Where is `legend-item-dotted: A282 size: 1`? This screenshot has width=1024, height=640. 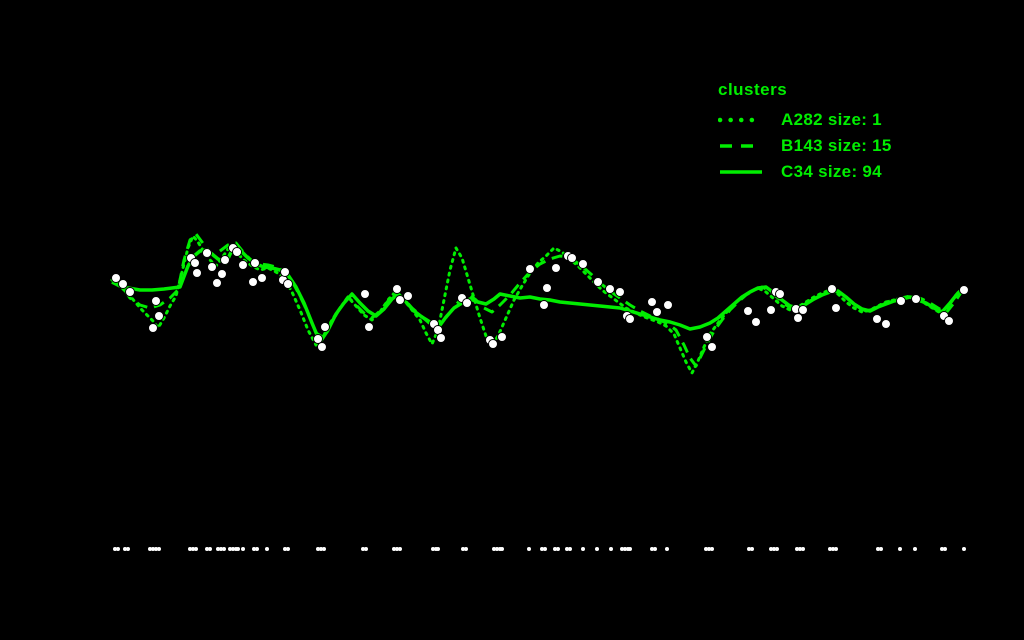
legend-item-dotted: A282 size: 1 is located at coordinates (805, 120).